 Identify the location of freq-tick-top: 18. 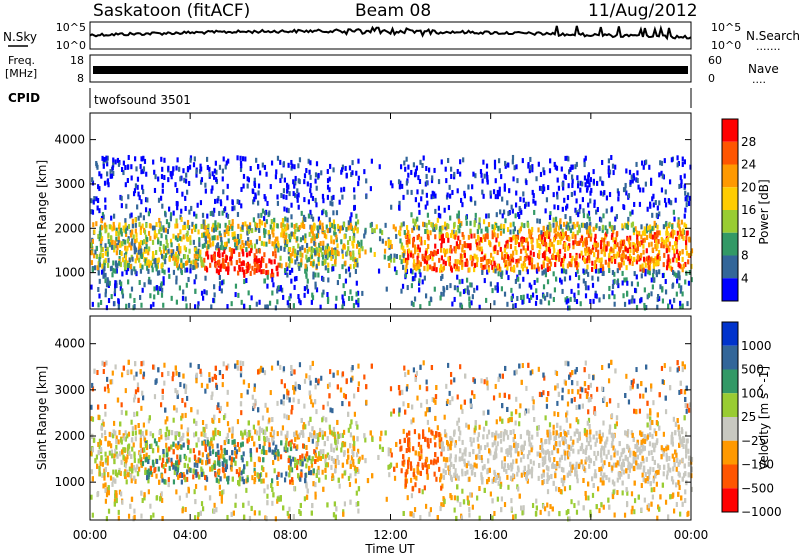
(77, 60).